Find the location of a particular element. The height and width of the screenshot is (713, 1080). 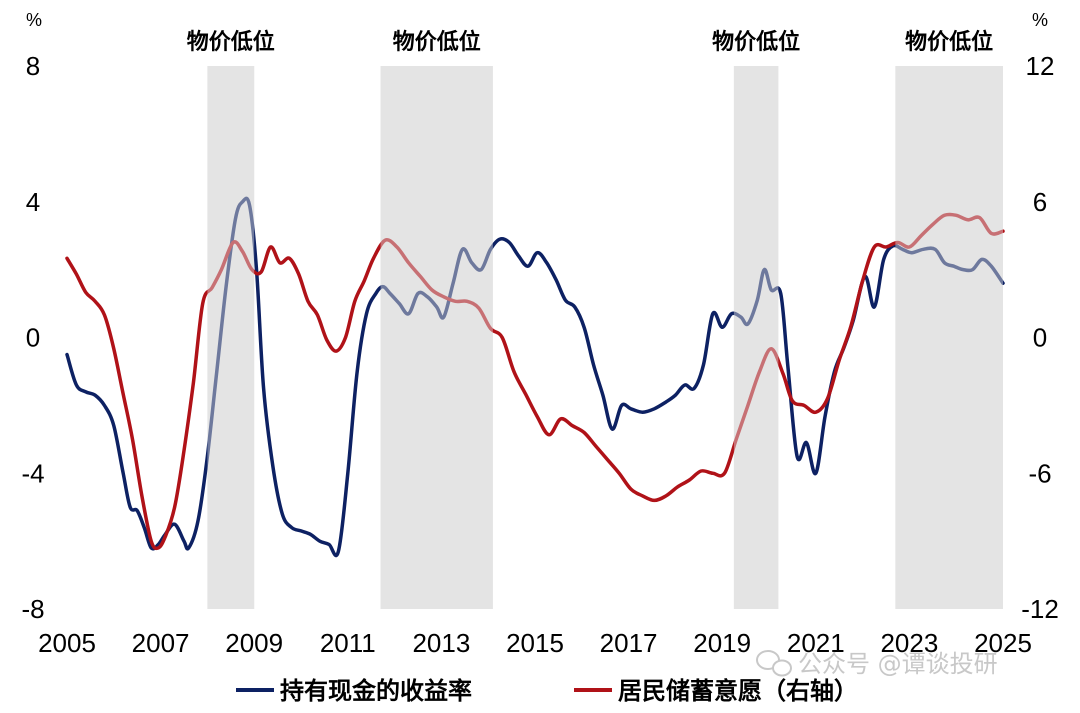

shaded-region-label-2: 物价低位 is located at coordinates (756, 42).